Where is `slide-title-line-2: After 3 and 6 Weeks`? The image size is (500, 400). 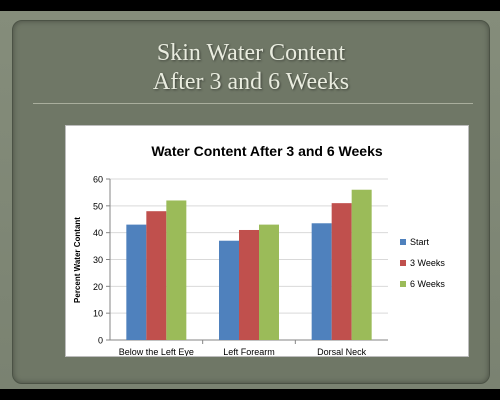 slide-title-line-2: After 3 and 6 Weeks is located at coordinates (251, 82).